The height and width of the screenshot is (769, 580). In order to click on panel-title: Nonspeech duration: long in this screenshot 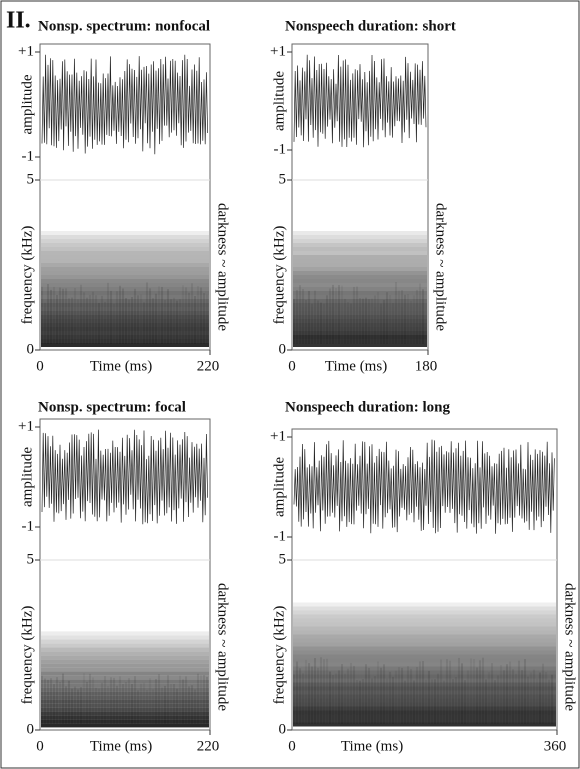, I will do `click(368, 407)`.